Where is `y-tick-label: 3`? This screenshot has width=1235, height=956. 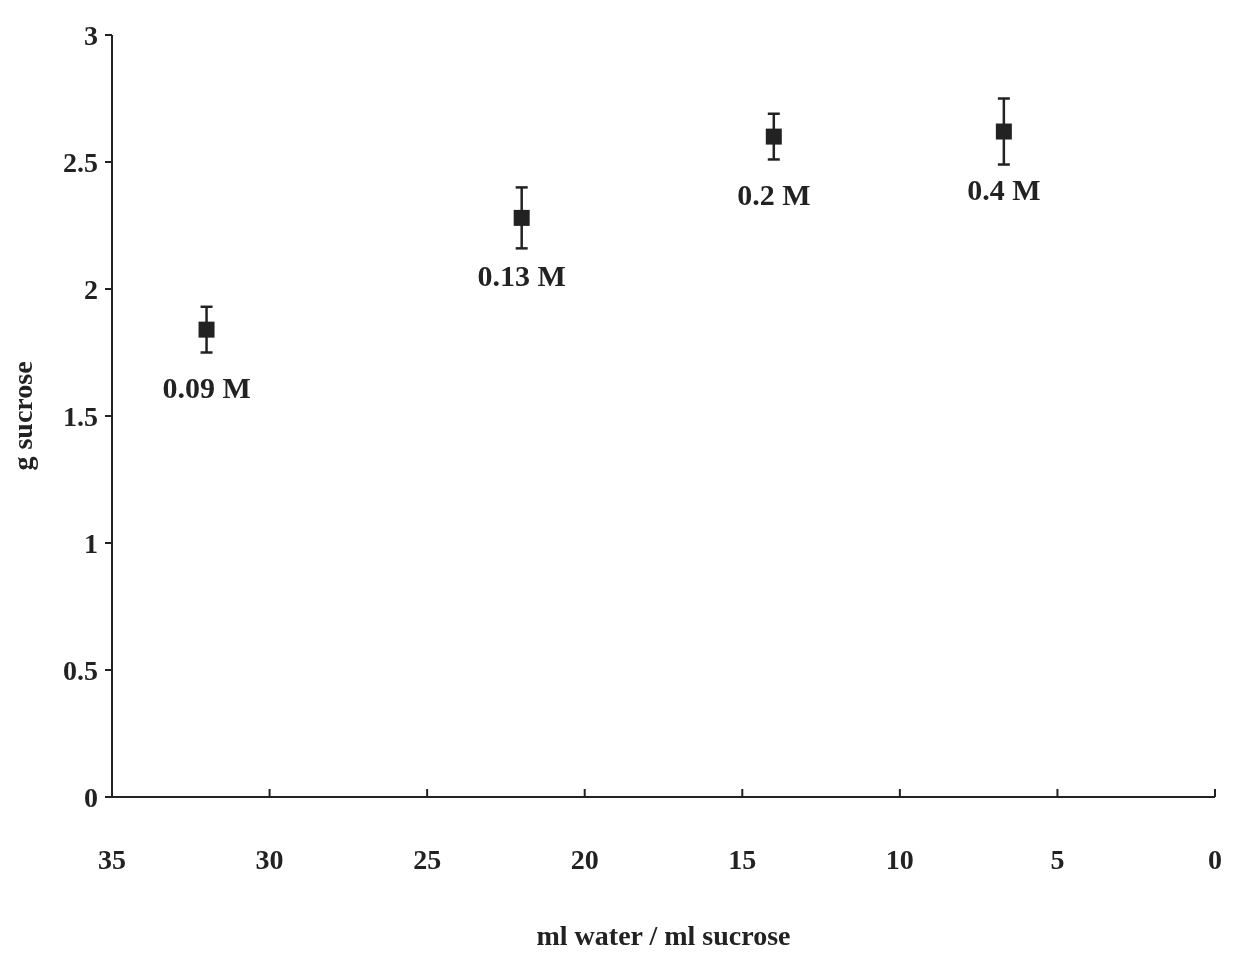 y-tick-label: 3 is located at coordinates (91, 35).